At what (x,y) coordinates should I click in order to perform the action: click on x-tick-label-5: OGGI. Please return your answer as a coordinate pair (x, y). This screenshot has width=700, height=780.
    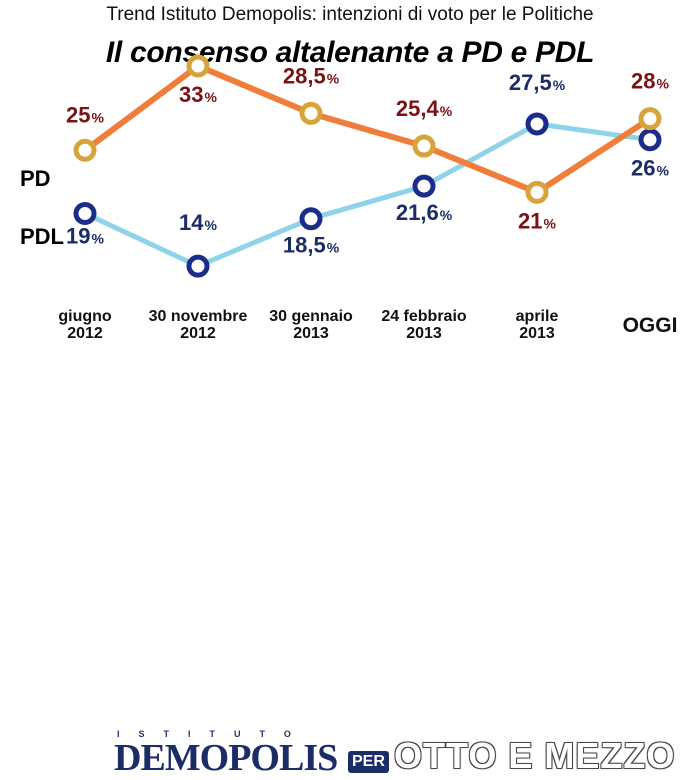
    Looking at the image, I should click on (645, 325).